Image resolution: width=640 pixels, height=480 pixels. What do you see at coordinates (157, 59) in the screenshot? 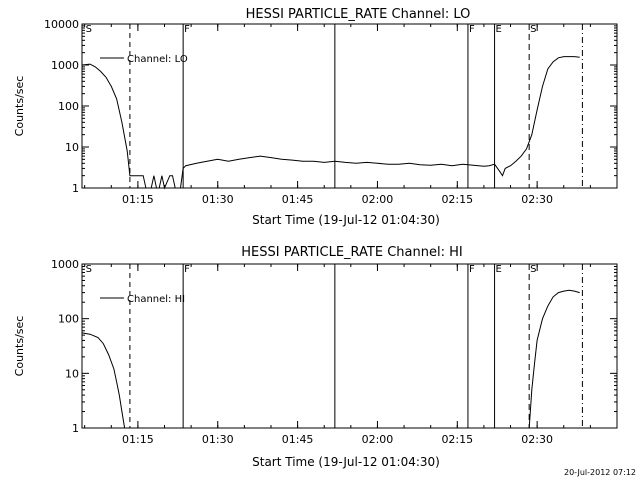
I see `legend-entry: Channel: LO` at bounding box center [157, 59].